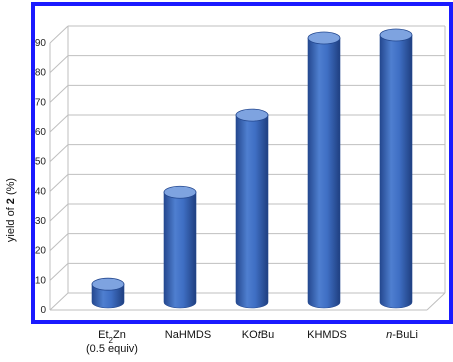 This screenshot has height=362, width=453. I want to click on y-tick-labels: 0 10 20 30 40 50 60 70 80 90, so click(41, 177).